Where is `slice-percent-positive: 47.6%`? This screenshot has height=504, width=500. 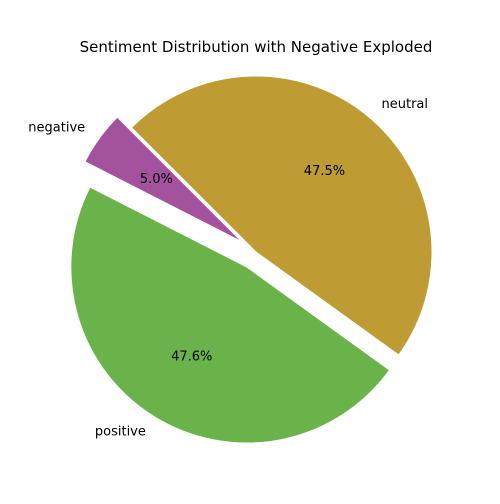
slice-percent-positive: 47.6% is located at coordinates (191, 357).